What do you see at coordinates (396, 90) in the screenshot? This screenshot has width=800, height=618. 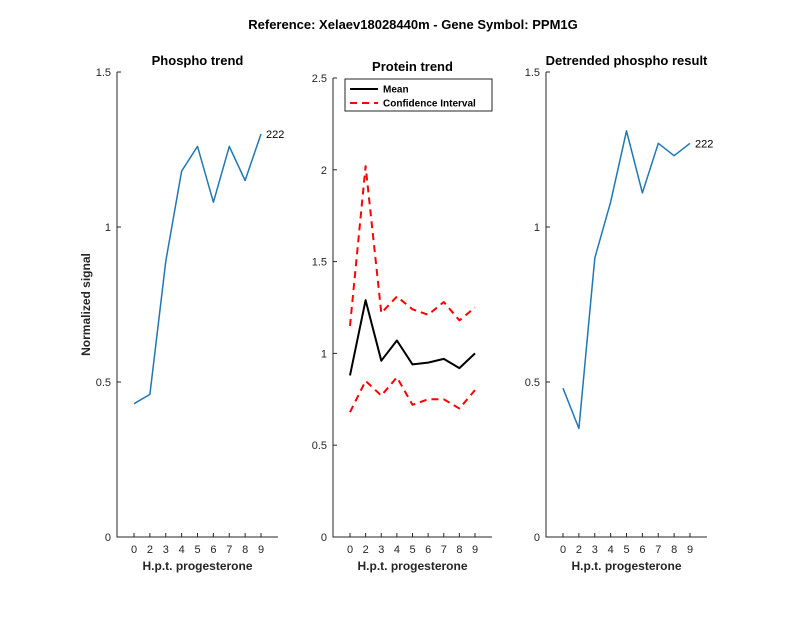 I see `legend-label: Mean` at bounding box center [396, 90].